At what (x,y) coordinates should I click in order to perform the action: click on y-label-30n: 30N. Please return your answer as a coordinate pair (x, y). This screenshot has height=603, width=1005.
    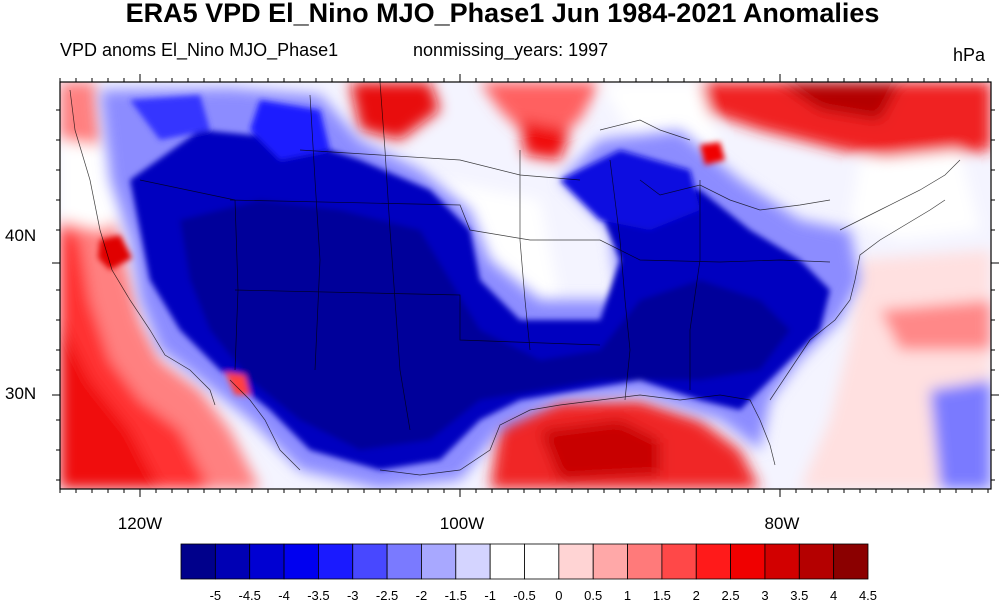
    Looking at the image, I should click on (21, 393).